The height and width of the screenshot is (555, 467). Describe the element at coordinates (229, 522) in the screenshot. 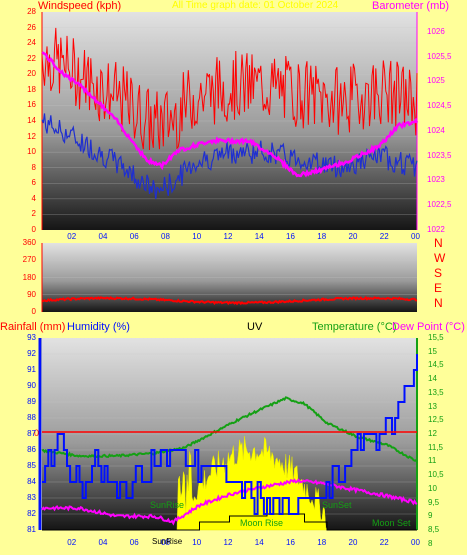

I see `uv-index-series` at that location.